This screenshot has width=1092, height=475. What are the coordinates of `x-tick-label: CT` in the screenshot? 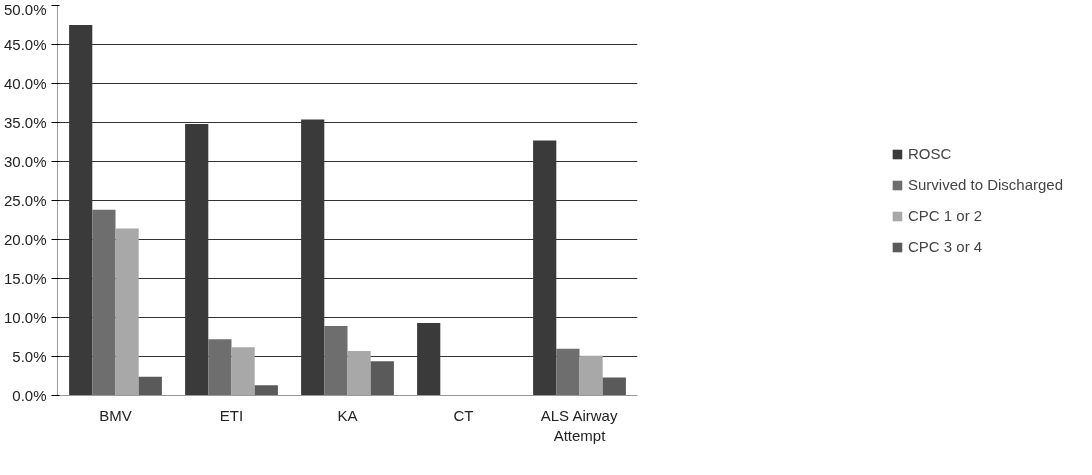 It's located at (463, 415).